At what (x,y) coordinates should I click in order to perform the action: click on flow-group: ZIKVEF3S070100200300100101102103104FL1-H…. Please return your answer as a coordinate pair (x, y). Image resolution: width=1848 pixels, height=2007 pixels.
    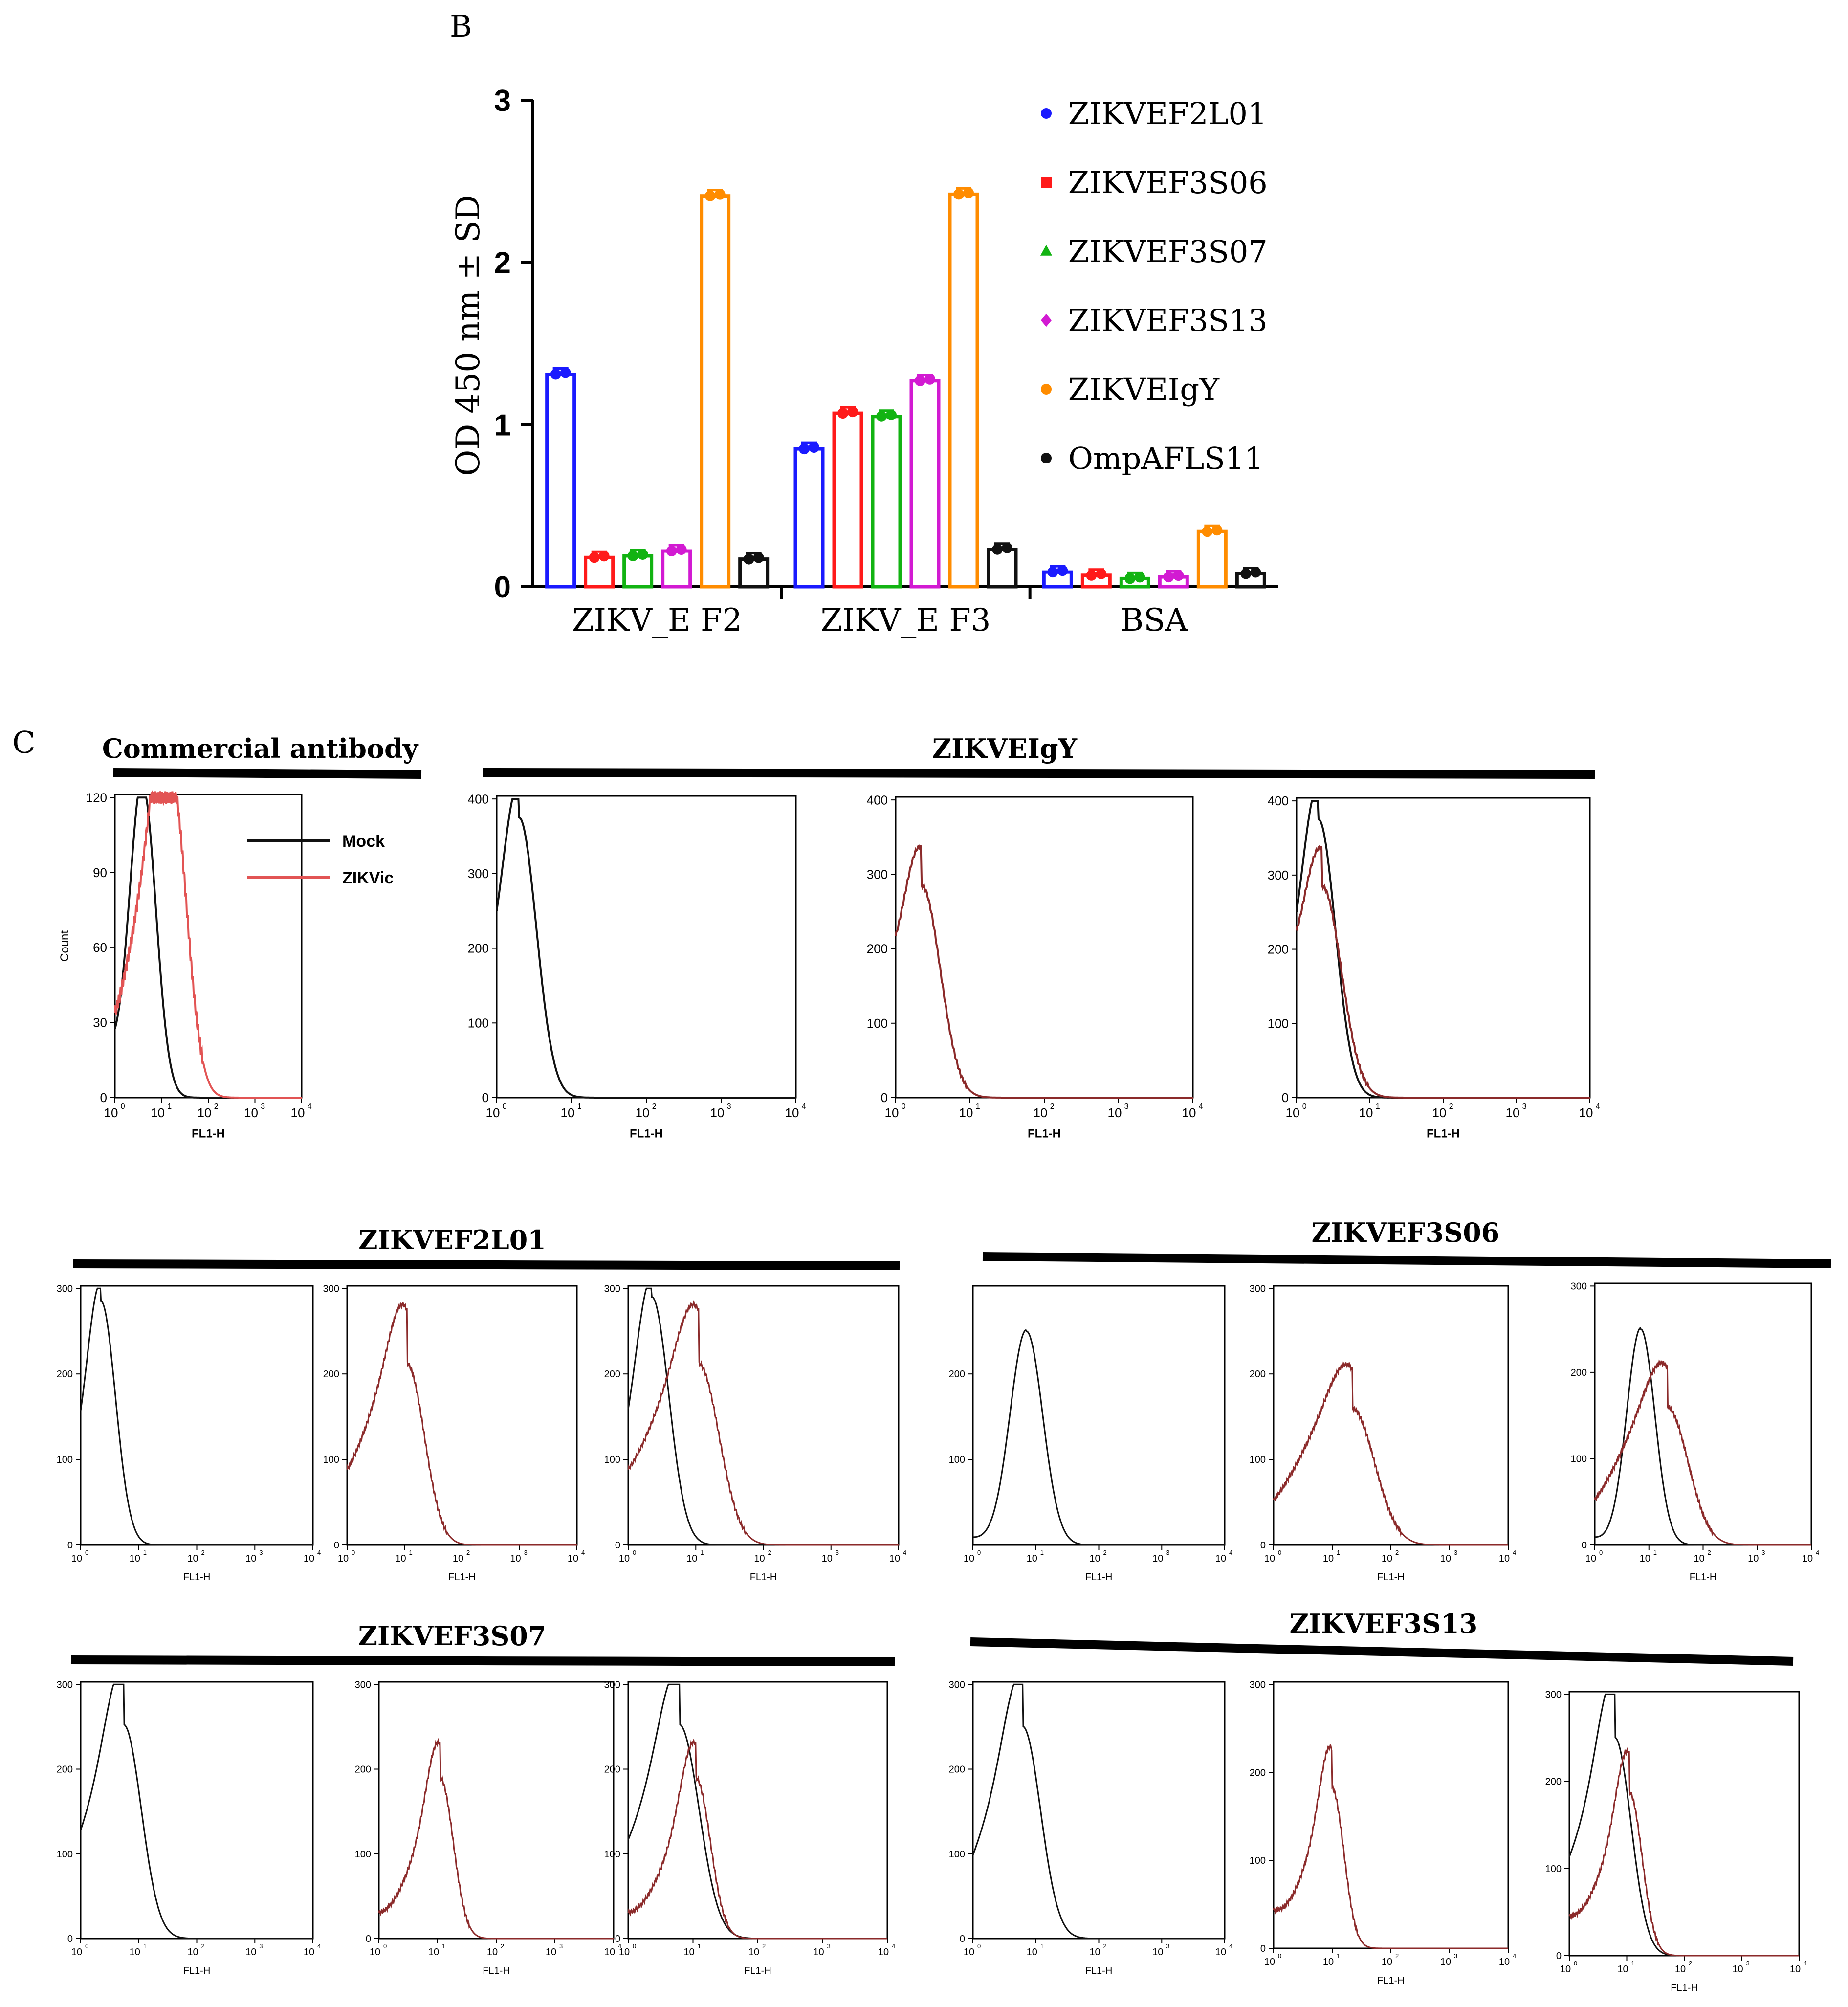
    Looking at the image, I should click on (476, 1798).